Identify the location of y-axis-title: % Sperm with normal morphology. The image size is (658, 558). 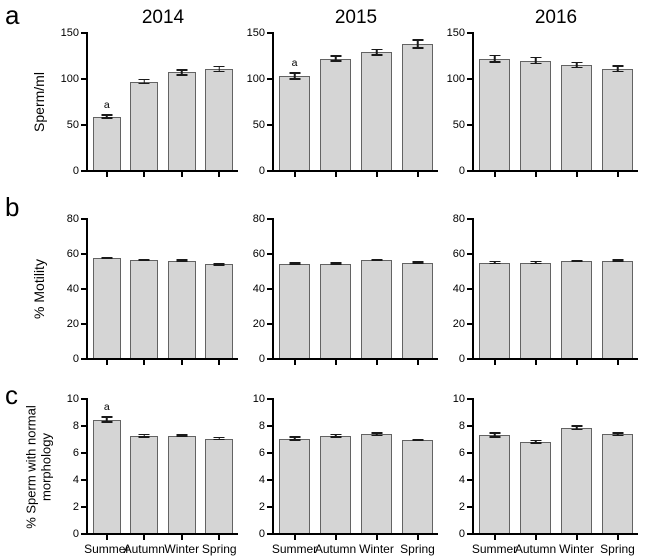
(38, 466).